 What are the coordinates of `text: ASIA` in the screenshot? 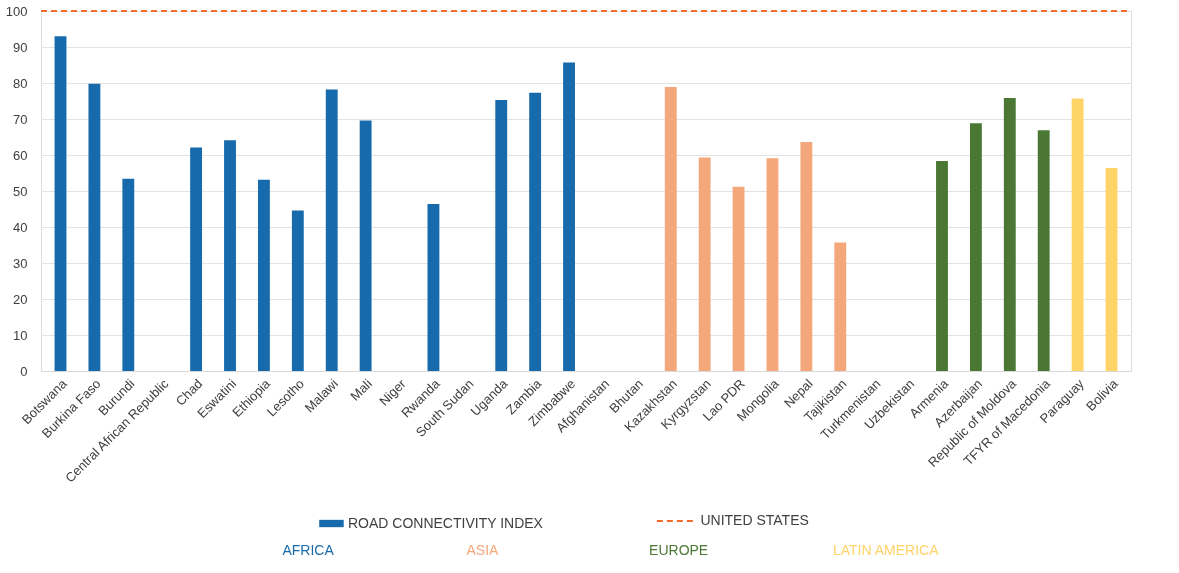 It's located at (483, 550).